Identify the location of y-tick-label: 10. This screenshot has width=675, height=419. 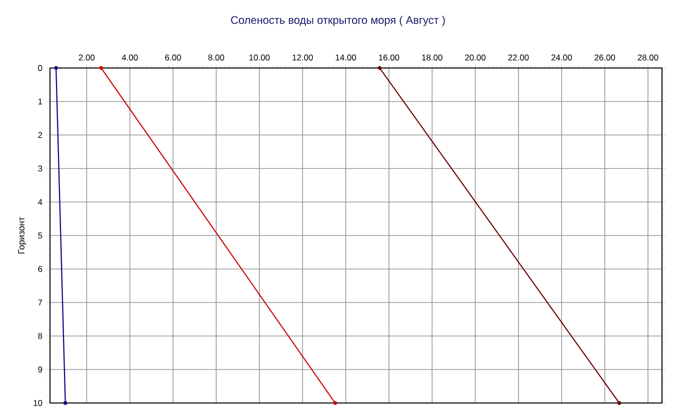
(38, 403).